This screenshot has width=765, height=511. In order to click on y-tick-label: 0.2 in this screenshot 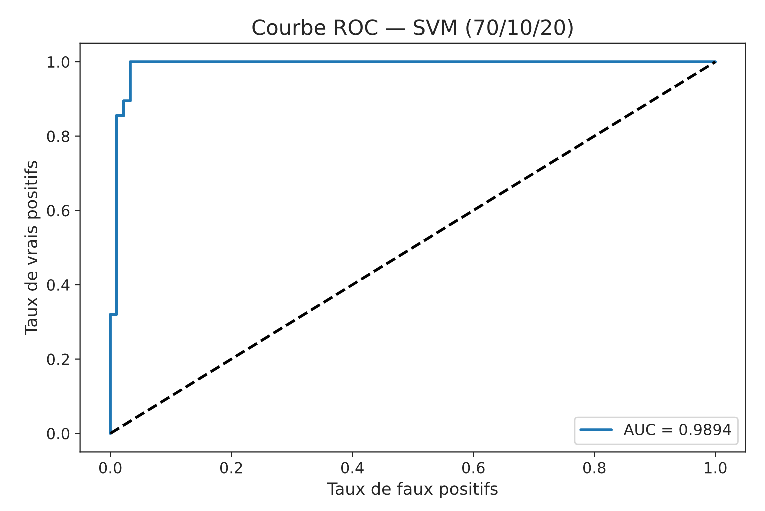, I will do `click(58, 360)`.